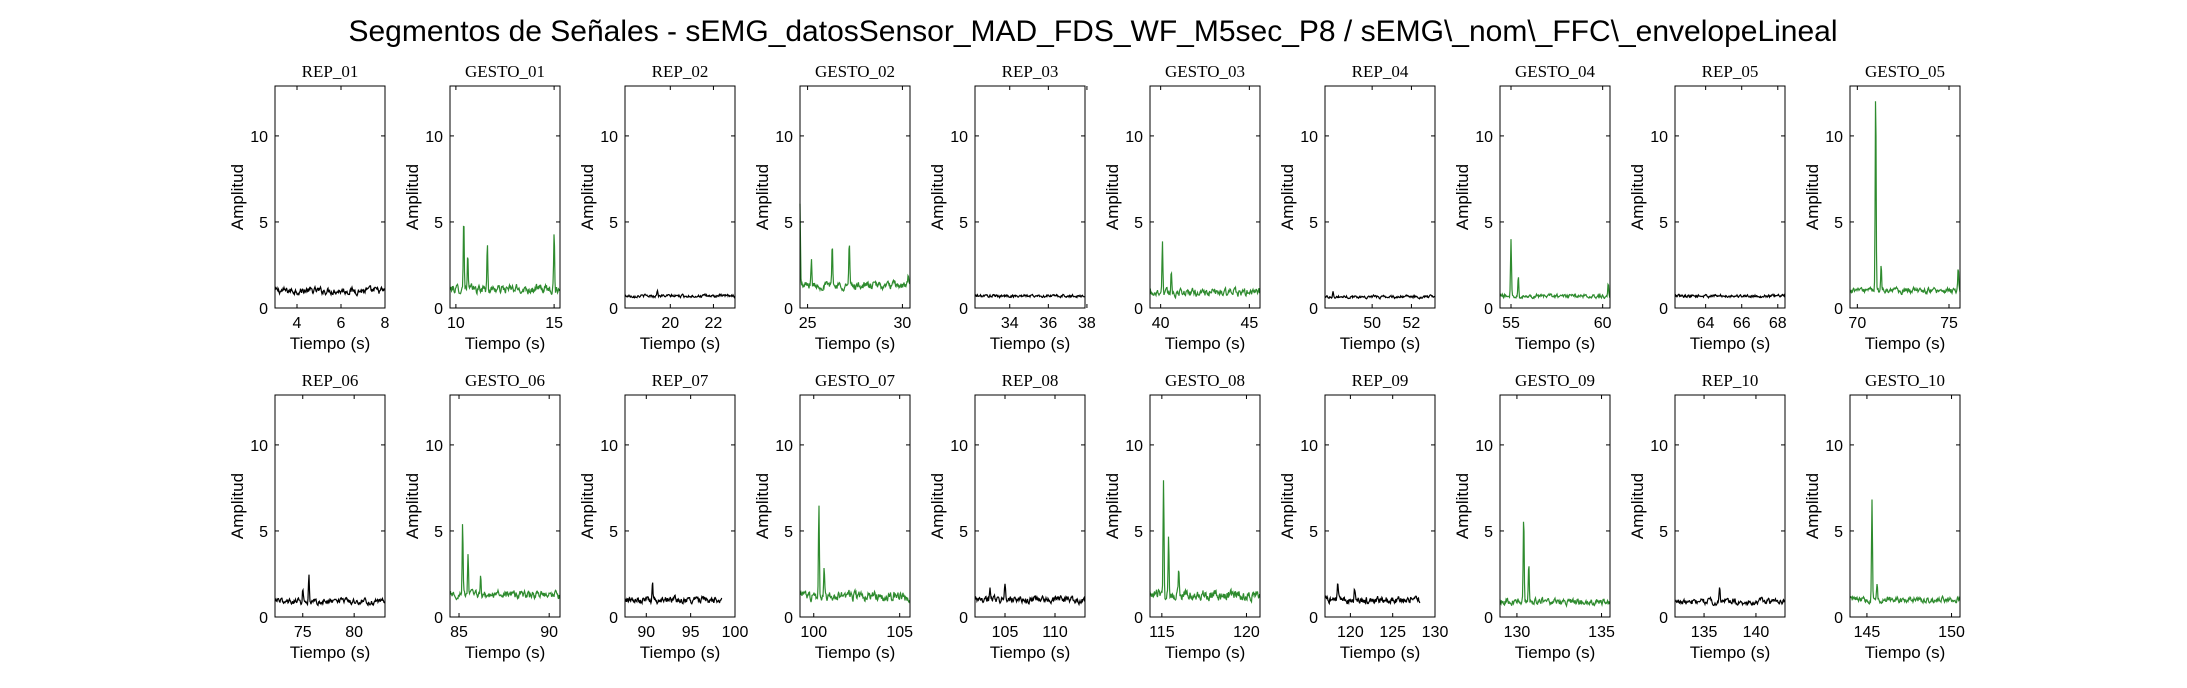 This screenshot has width=2187, height=688. What do you see at coordinates (1603, 323) in the screenshot?
I see `x-tick-label: 60` at bounding box center [1603, 323].